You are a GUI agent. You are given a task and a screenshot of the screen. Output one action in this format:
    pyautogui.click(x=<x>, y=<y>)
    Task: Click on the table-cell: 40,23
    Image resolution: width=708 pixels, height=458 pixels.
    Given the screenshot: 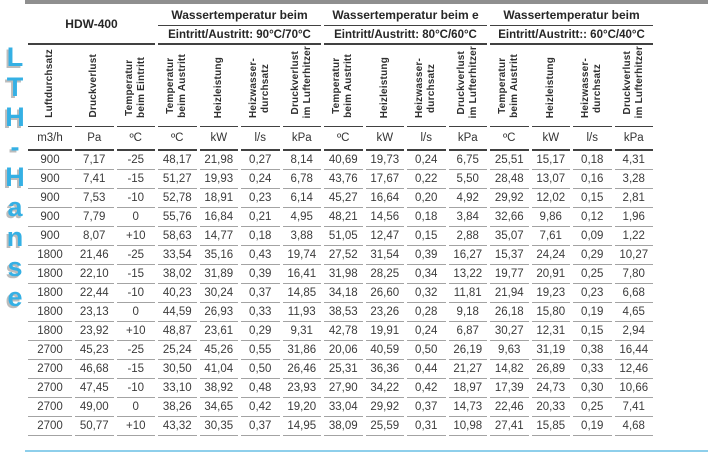 What is the action you would take?
    pyautogui.click(x=177, y=293)
    